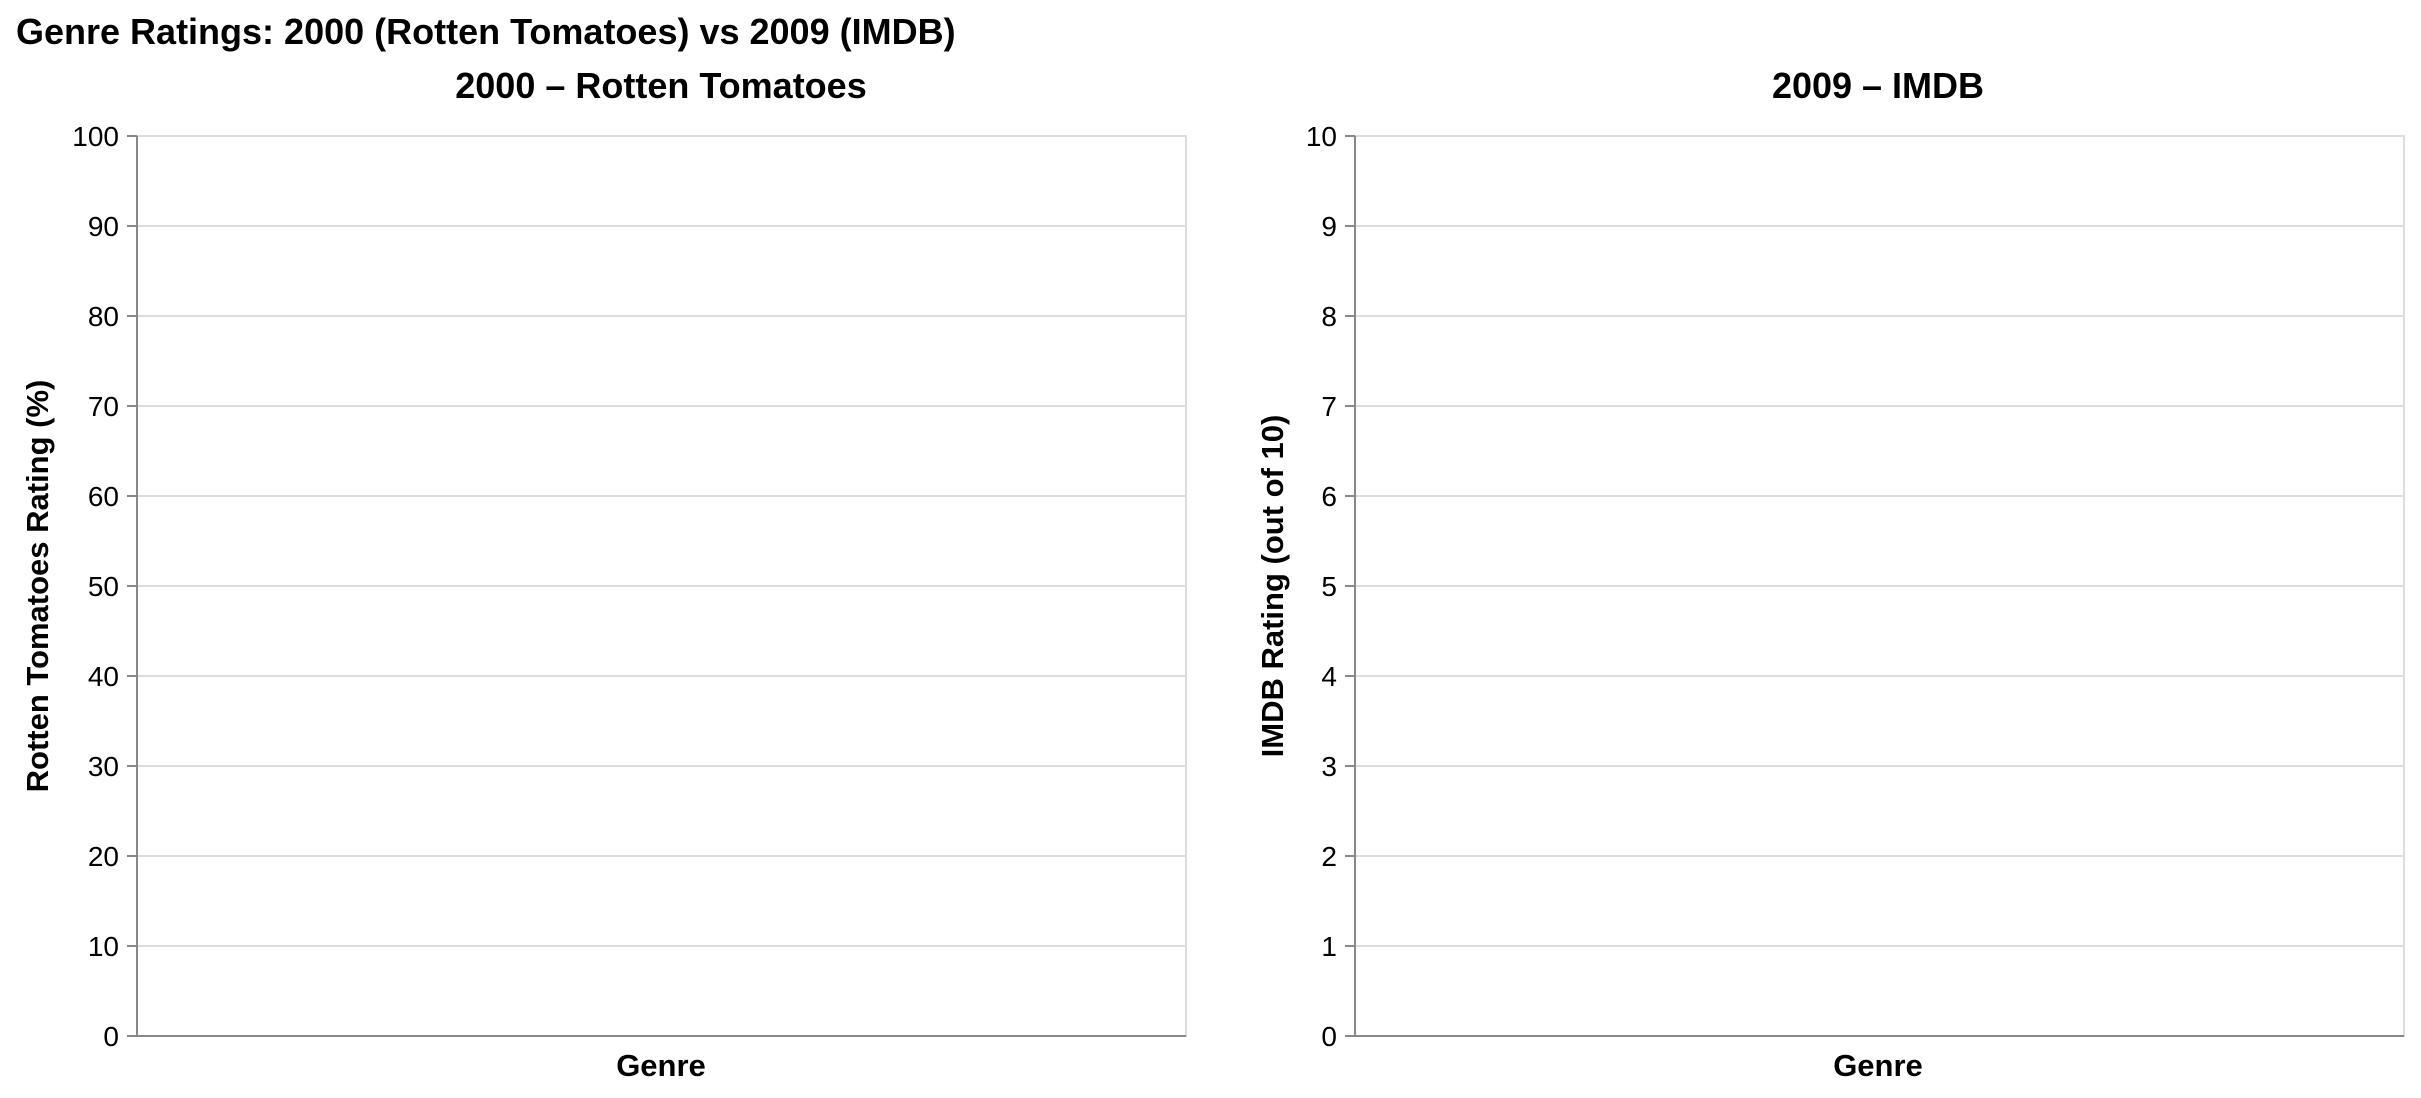  Describe the element at coordinates (103, 946) in the screenshot. I see `y-tick-label-rotten-tomatoes-10: 10` at that location.